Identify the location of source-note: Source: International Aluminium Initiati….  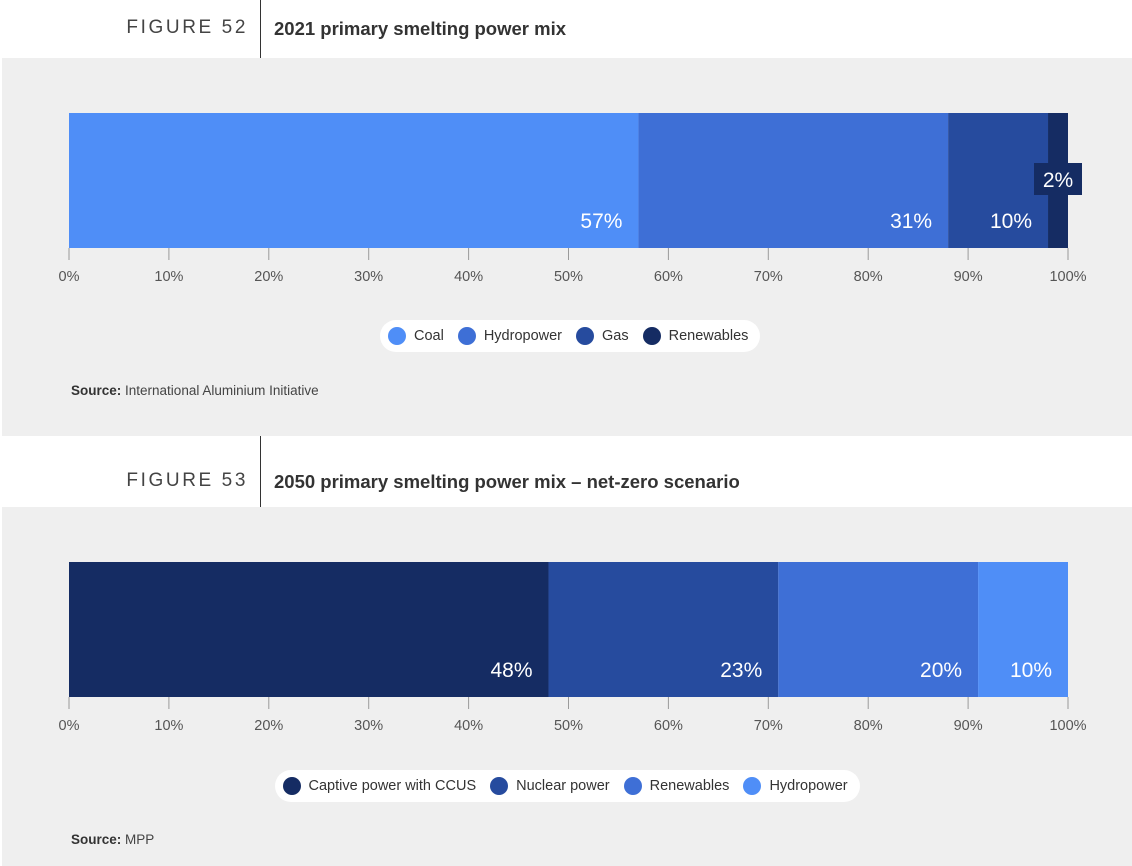
(195, 390).